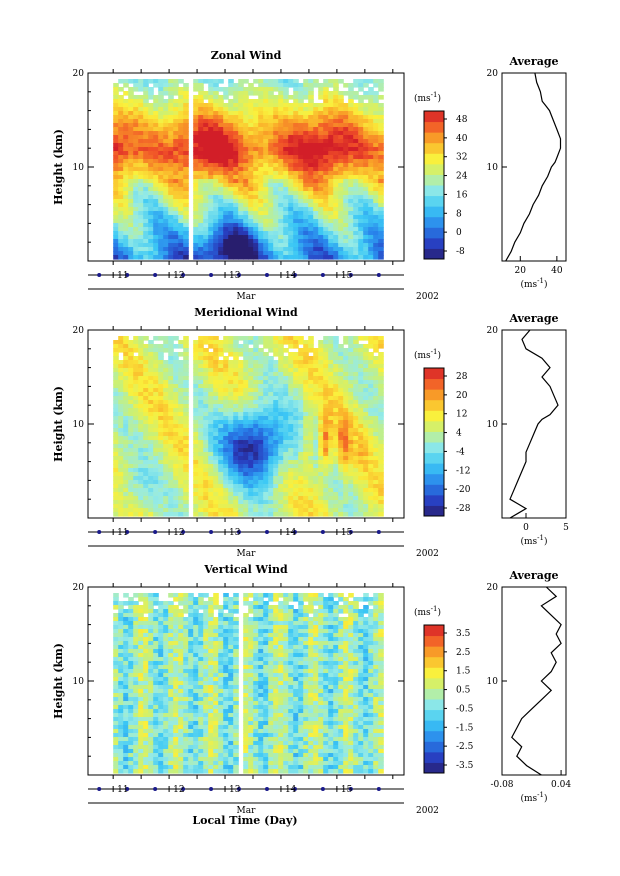 This screenshot has height=876, width=620. Describe the element at coordinates (350, 532) in the screenshot. I see `time-axis-marker` at that location.